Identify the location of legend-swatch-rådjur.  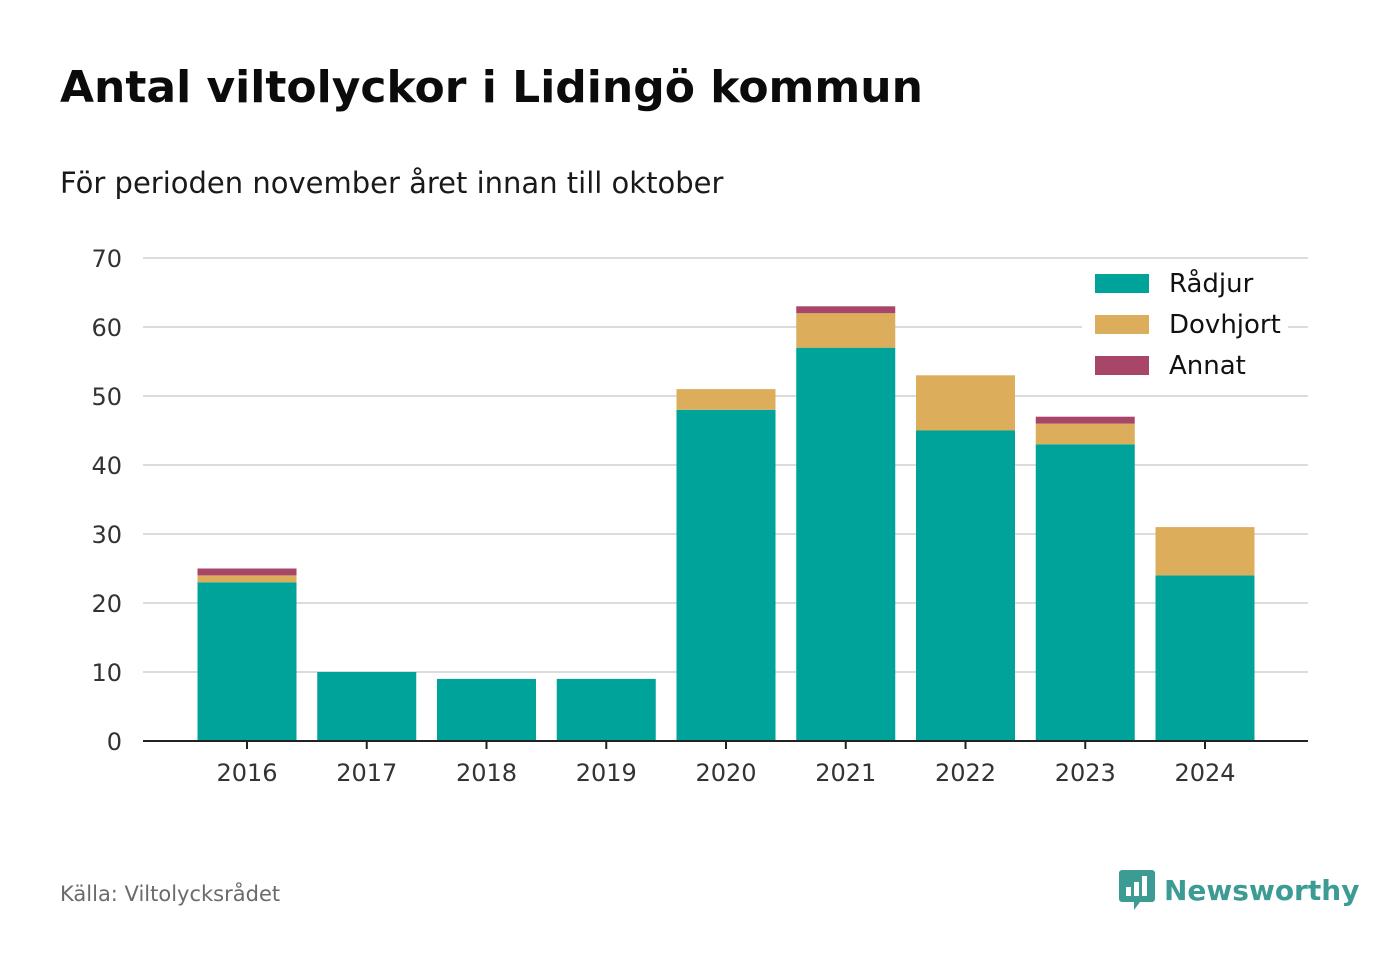
(1122, 283).